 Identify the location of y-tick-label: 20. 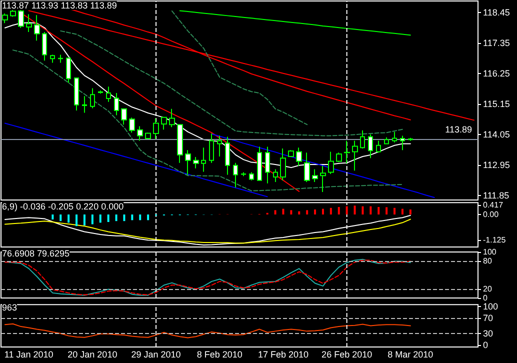
(487, 289).